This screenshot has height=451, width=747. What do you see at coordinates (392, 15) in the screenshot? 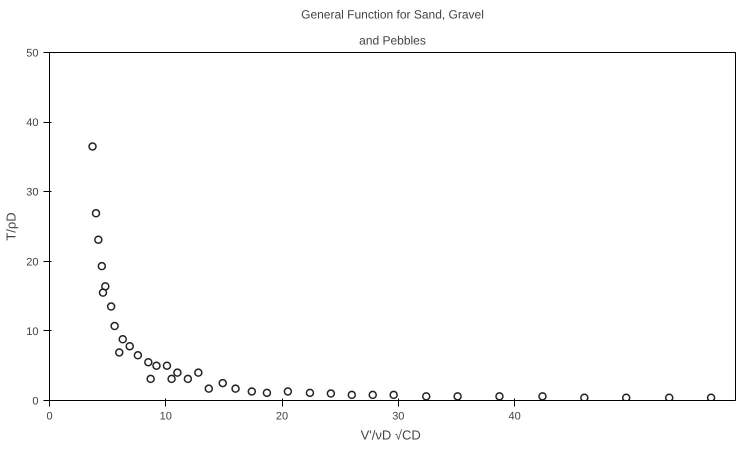
I see `chart-title: General Function for Sand, Gravel` at bounding box center [392, 15].